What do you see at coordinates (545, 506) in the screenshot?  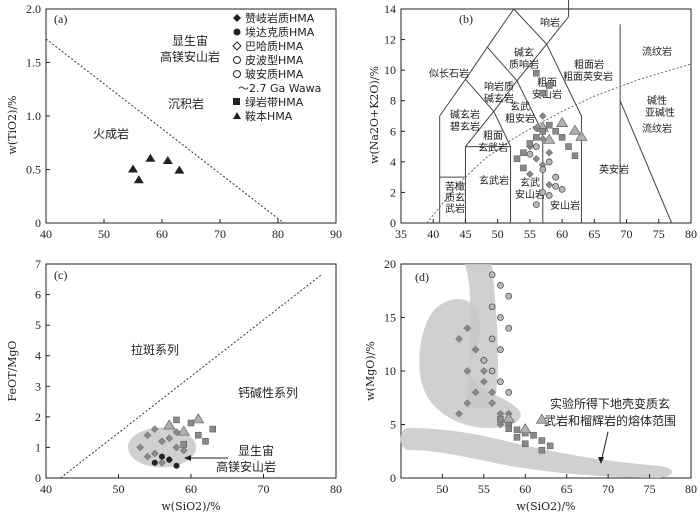 I see `x-axis-label-d: w(SiO2)/%` at bounding box center [545, 506].